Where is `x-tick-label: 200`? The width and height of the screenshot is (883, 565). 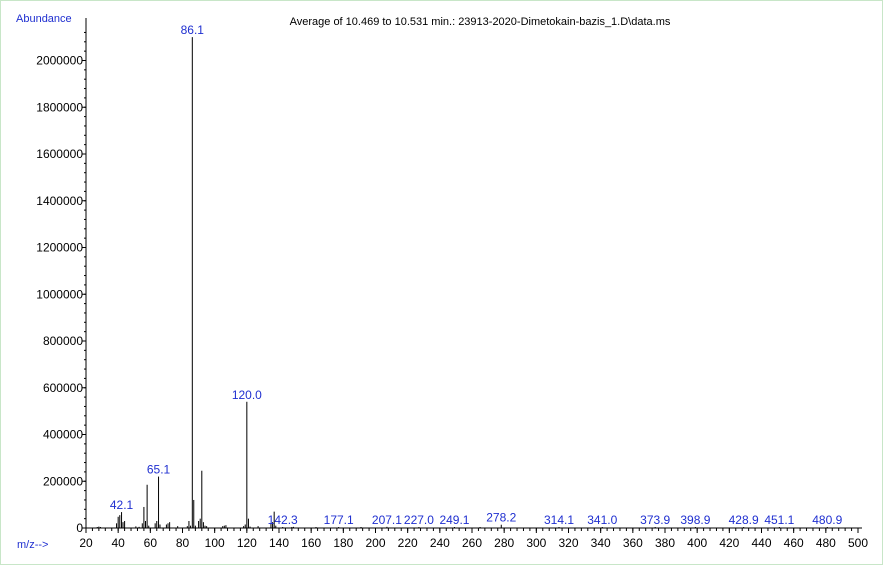
x-tick-label: 200 is located at coordinates (375, 543).